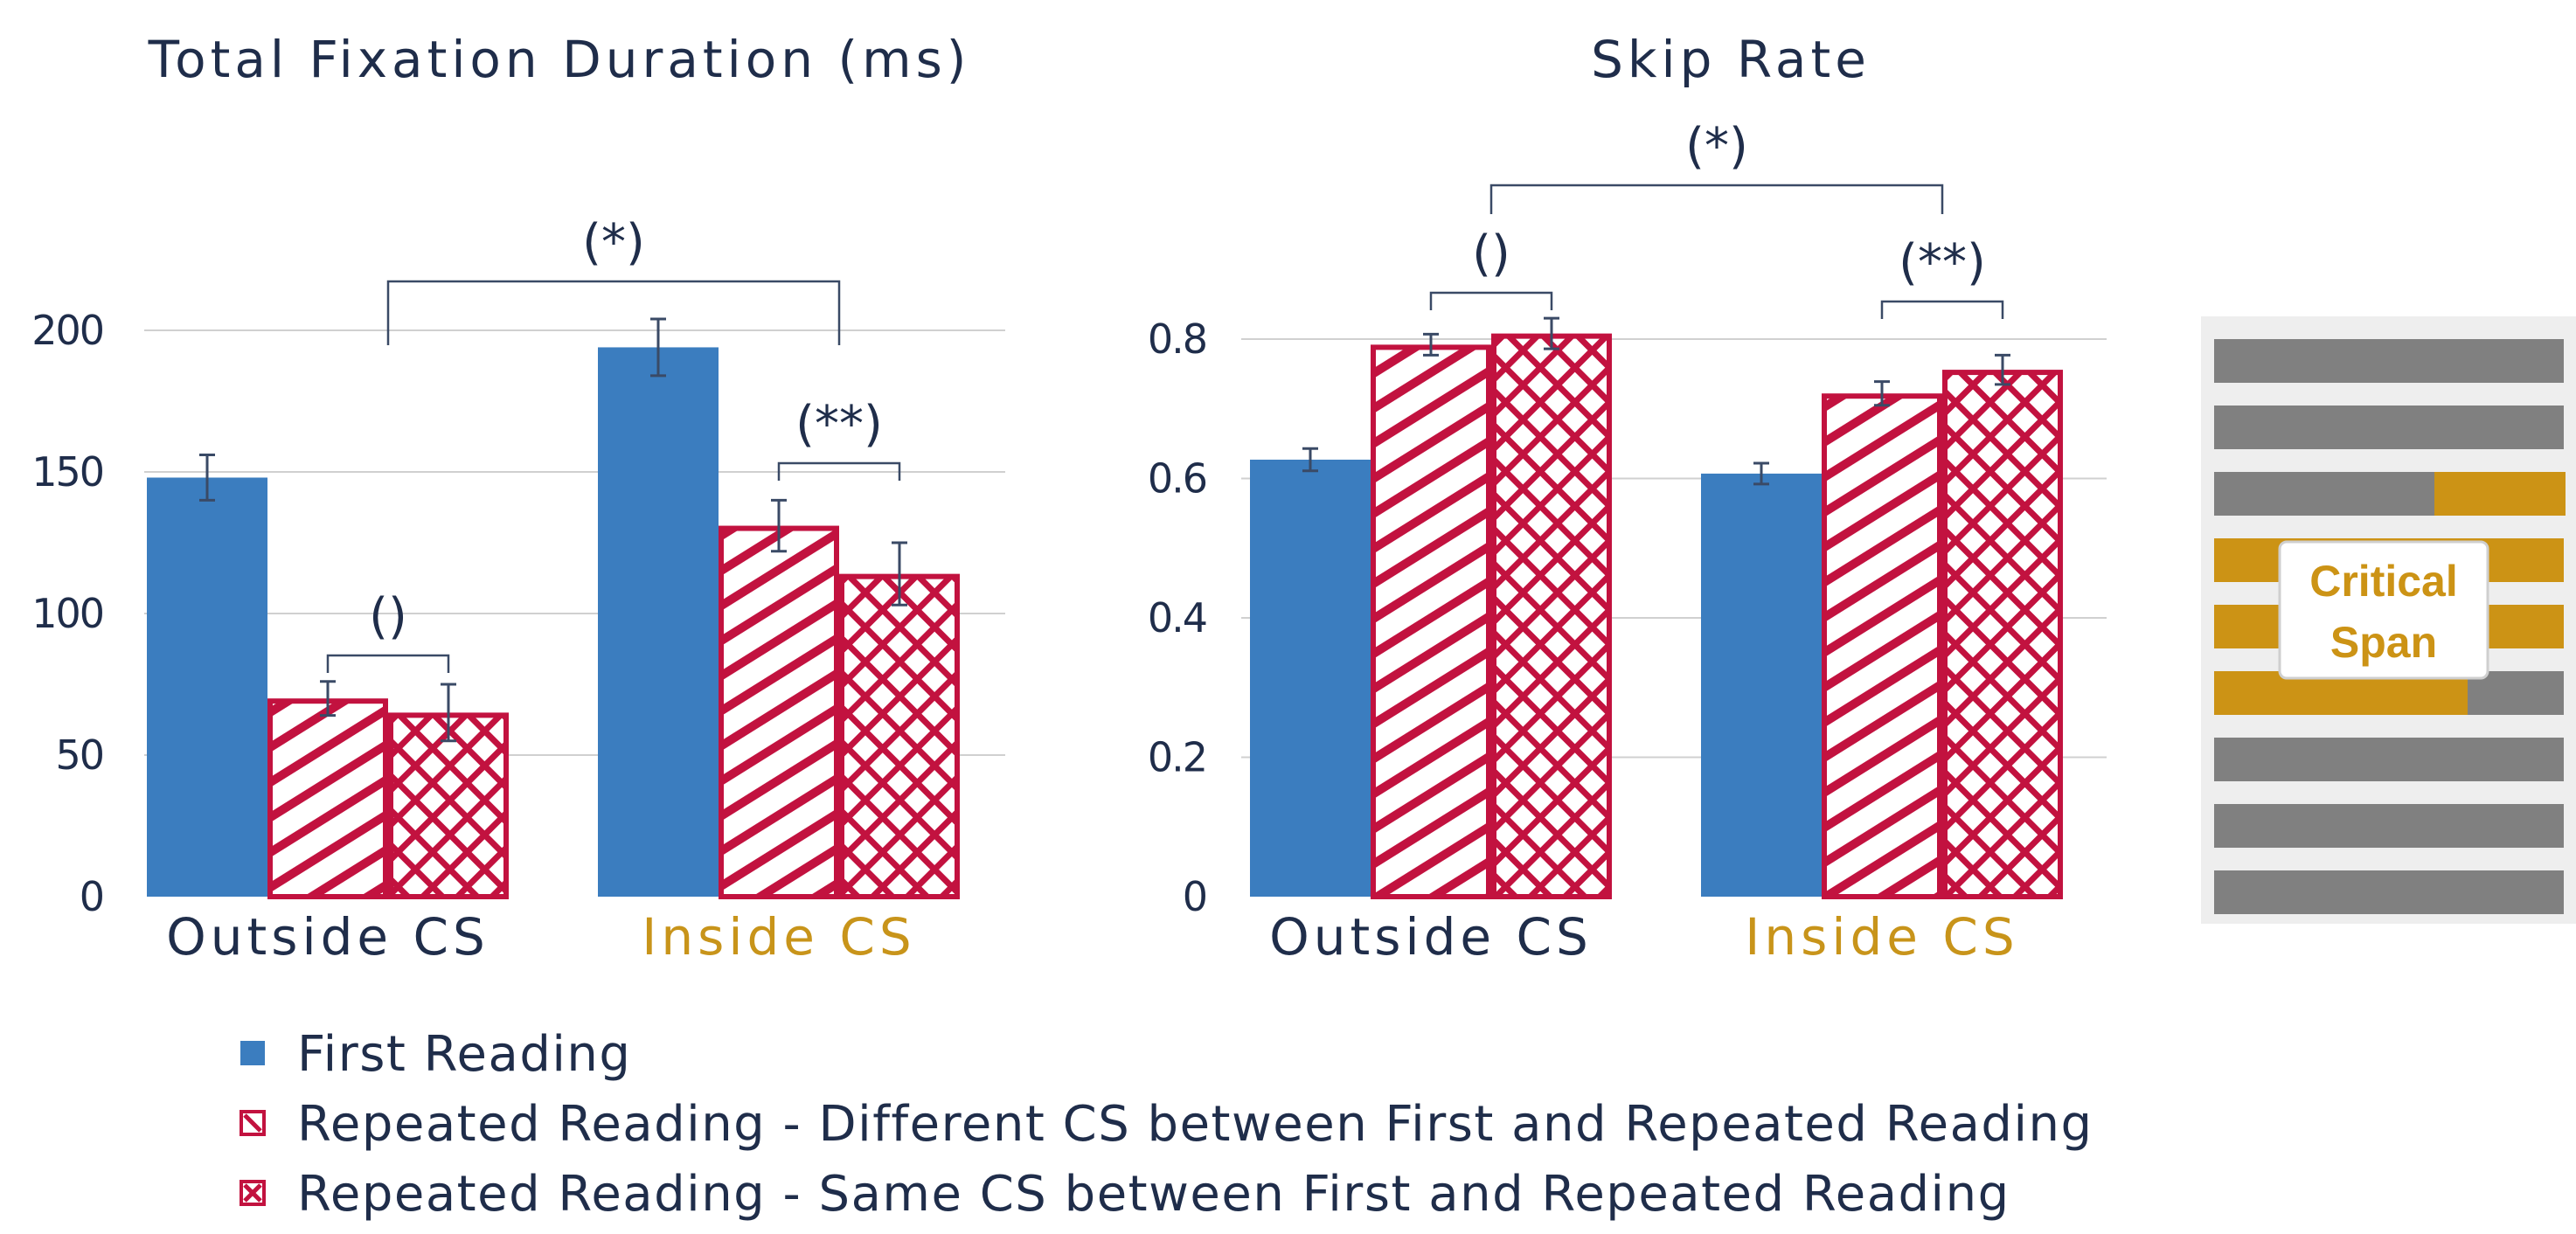 This screenshot has height=1234, width=2576. What do you see at coordinates (559, 60) in the screenshot?
I see `chart-title: Total Fixation Duration (ms)` at bounding box center [559, 60].